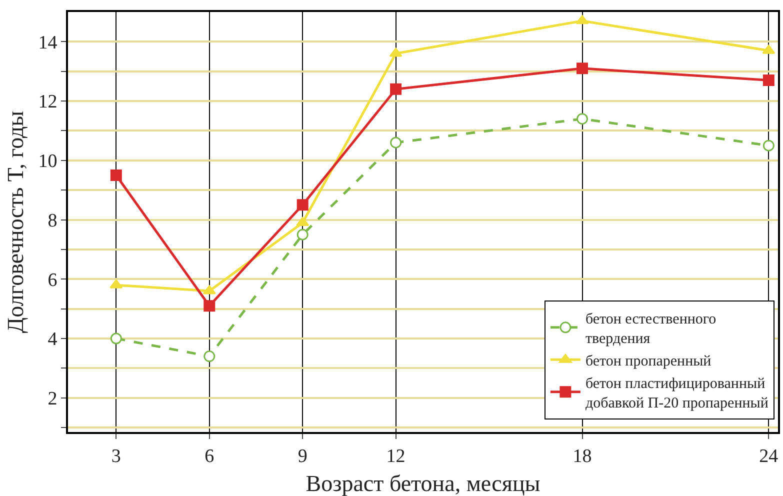 This screenshot has width=783, height=496. I want to click on legend-label: бетон пропаренный, so click(648, 362).